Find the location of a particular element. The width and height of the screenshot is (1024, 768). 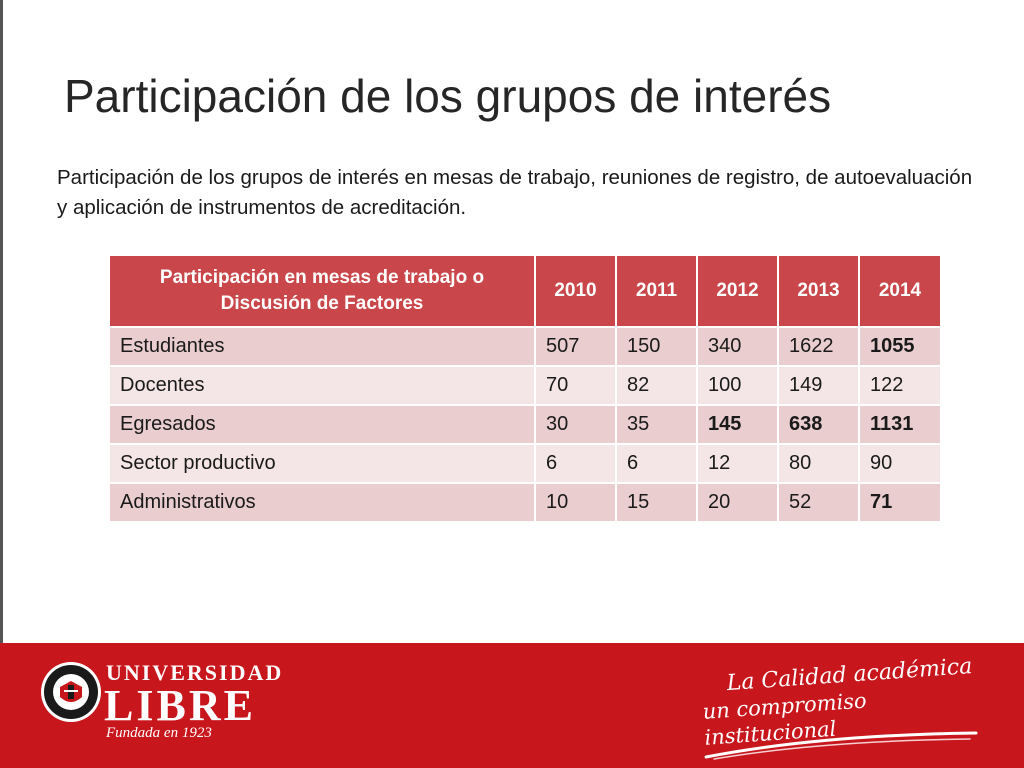

header-year-2014: 2014 is located at coordinates (900, 291).